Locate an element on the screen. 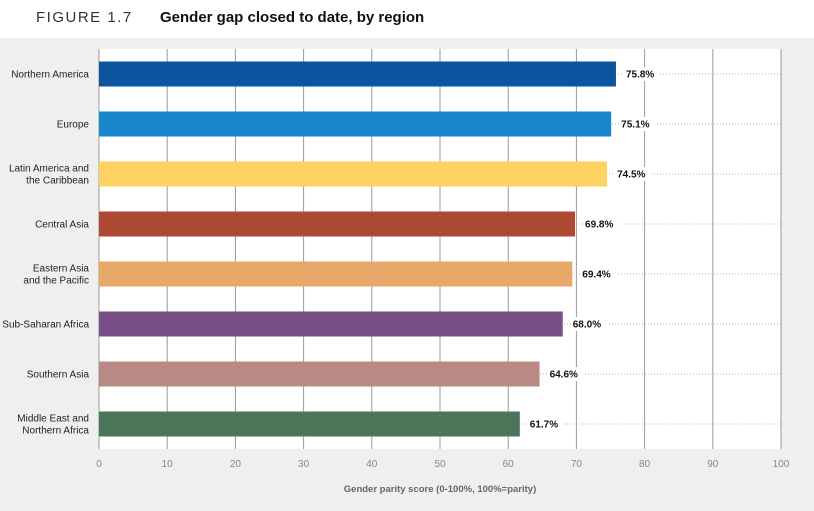  category-label-6: Southern Asia is located at coordinates (58, 375).